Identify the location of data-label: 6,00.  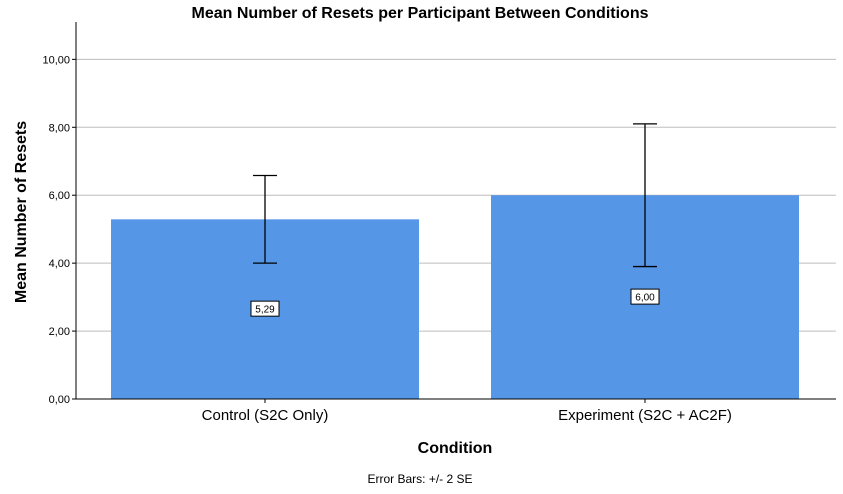
(645, 298).